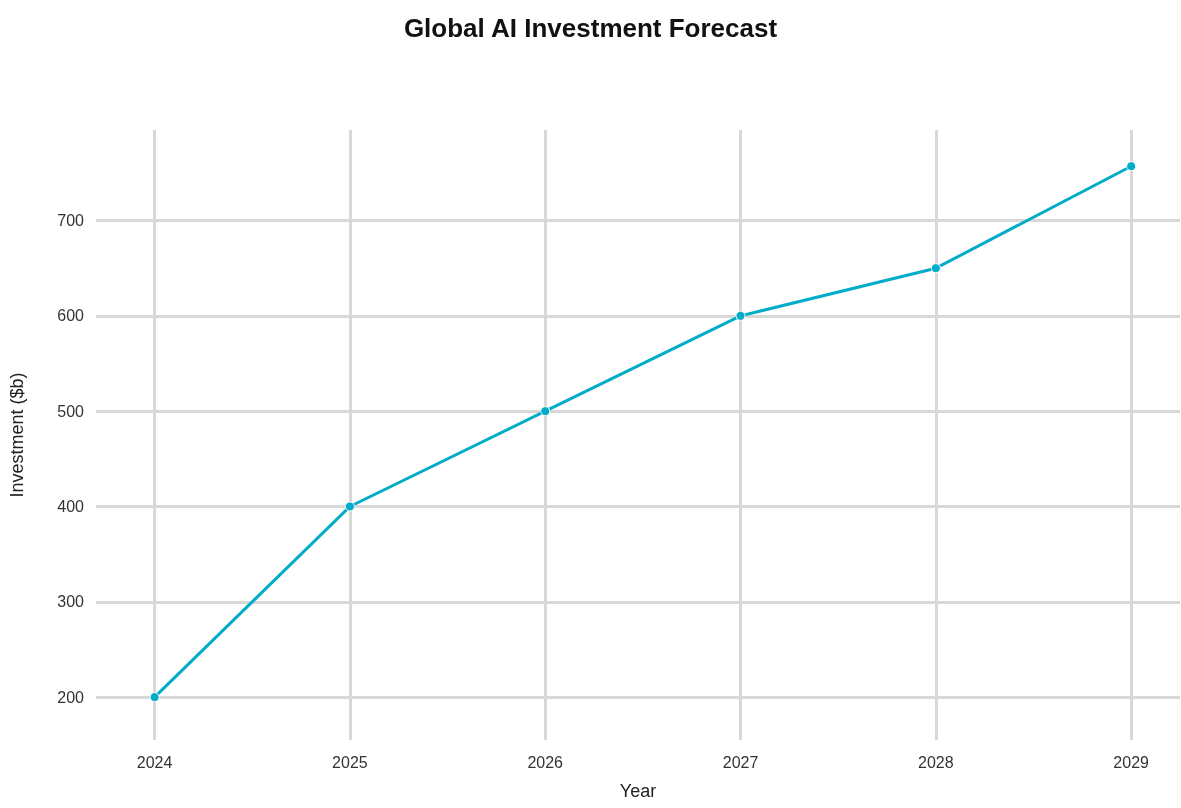 Image resolution: width=1181 pixels, height=808 pixels. What do you see at coordinates (71, 602) in the screenshot?
I see `y-tick-label: 300` at bounding box center [71, 602].